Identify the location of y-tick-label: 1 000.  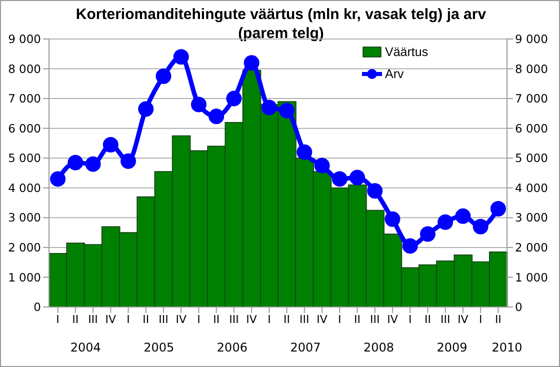
(24, 277).